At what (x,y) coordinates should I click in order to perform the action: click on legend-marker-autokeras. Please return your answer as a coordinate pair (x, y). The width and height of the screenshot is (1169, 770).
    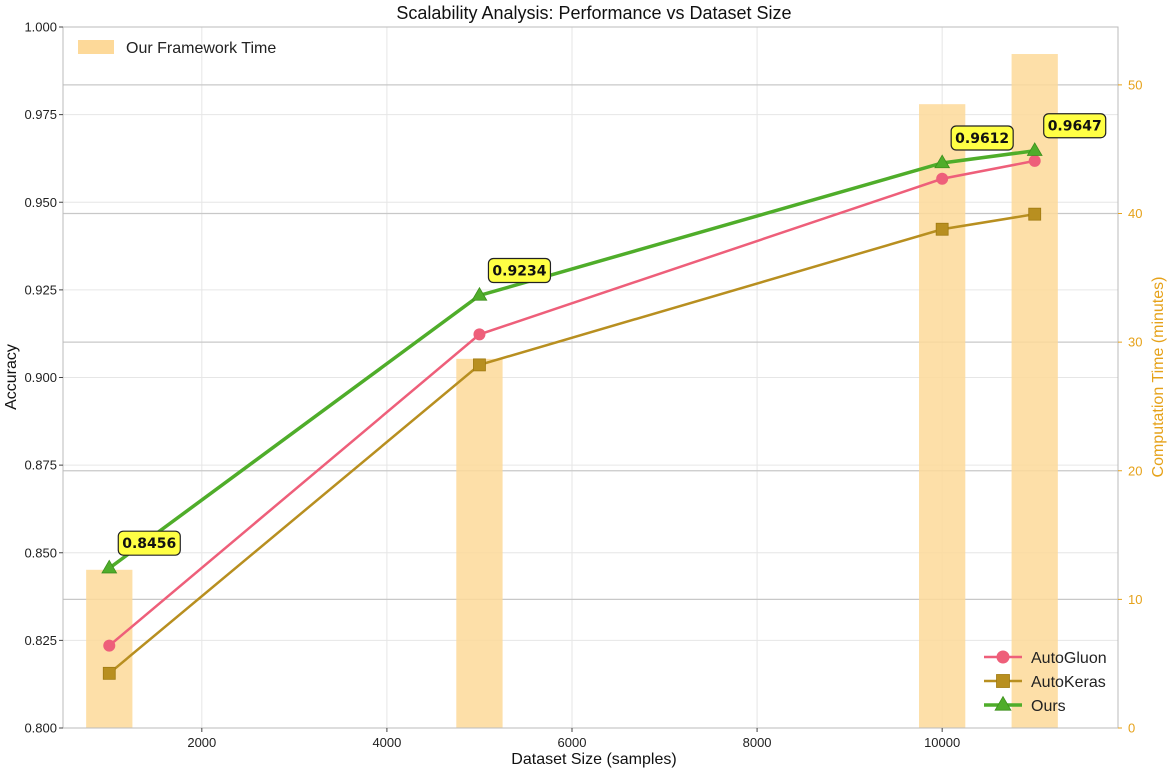
    Looking at the image, I should click on (1003, 681).